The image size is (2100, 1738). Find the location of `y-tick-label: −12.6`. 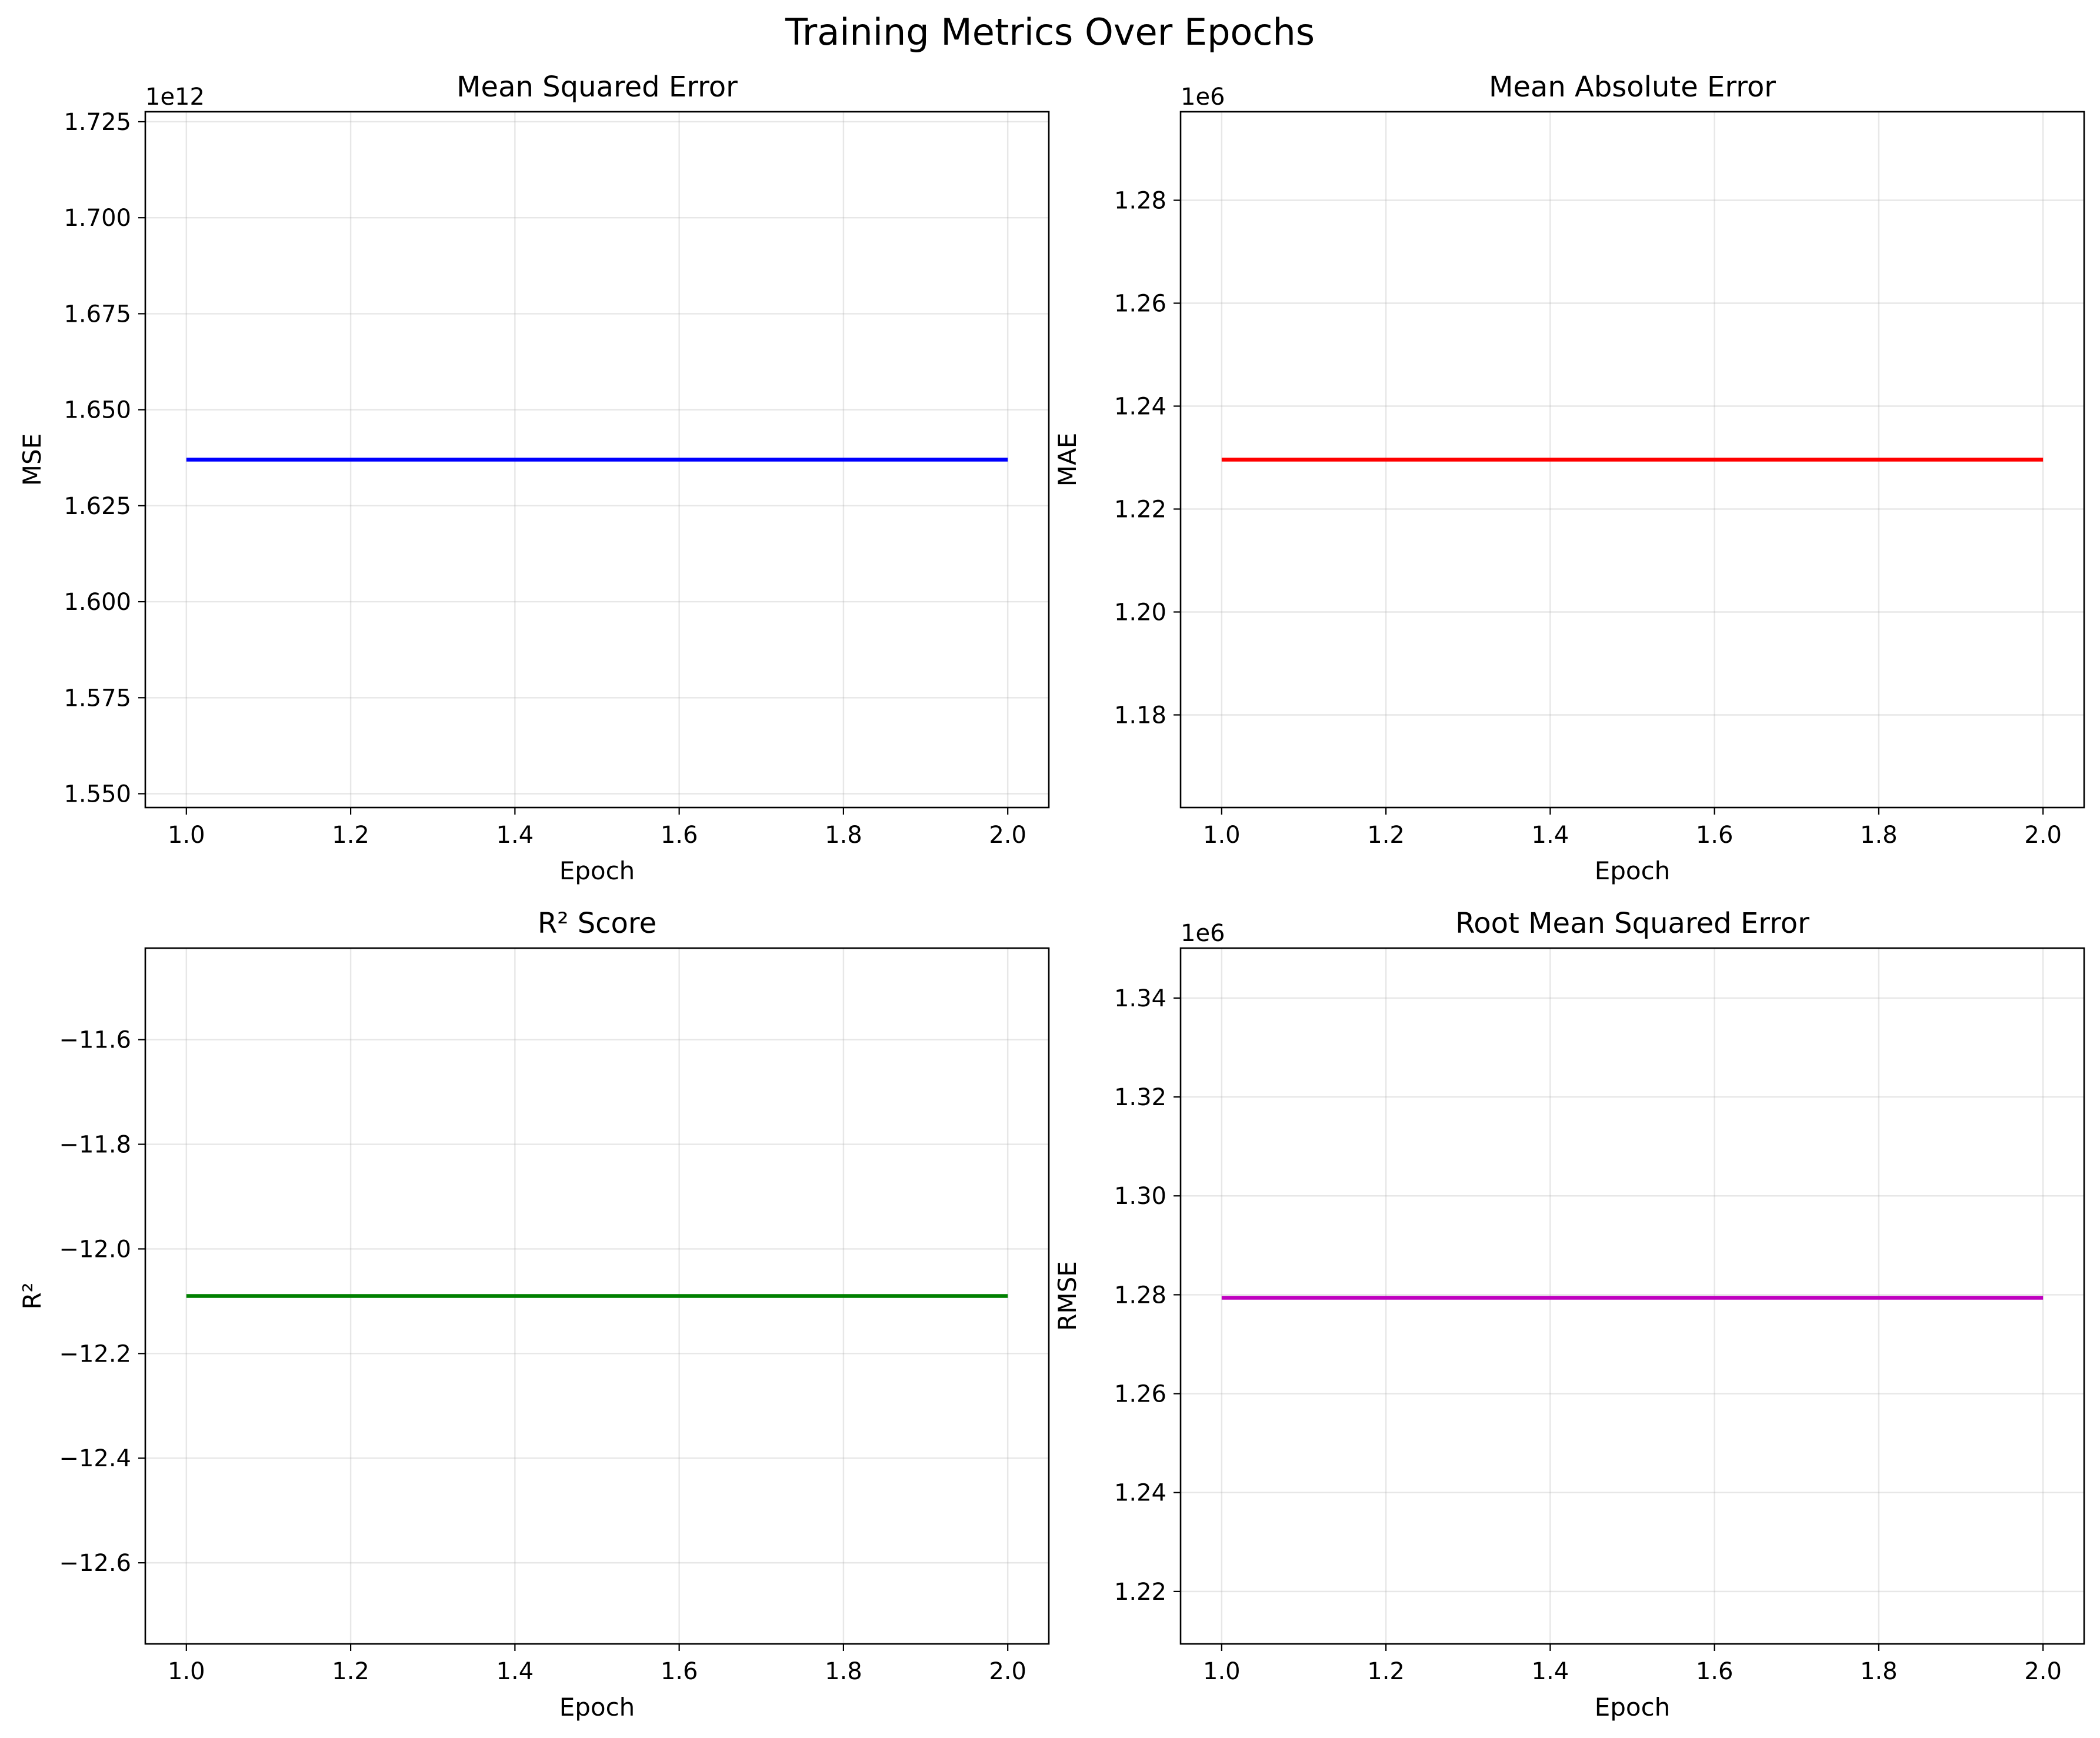

y-tick-label: −12.6 is located at coordinates (95, 1563).